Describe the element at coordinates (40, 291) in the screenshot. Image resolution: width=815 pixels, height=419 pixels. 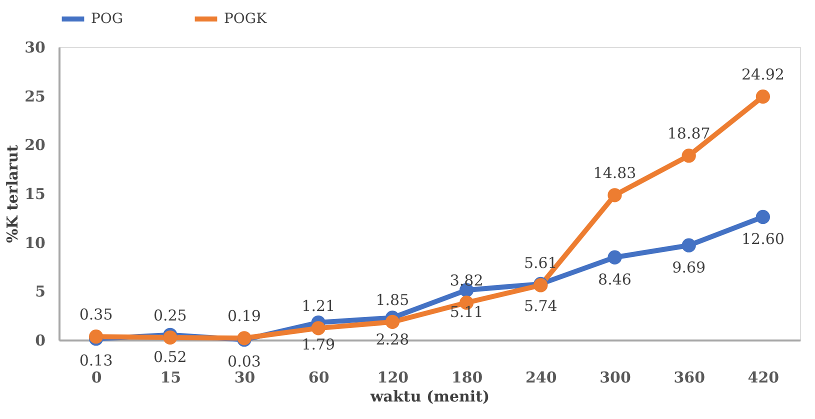
I see `y-tick-label: 5` at that location.